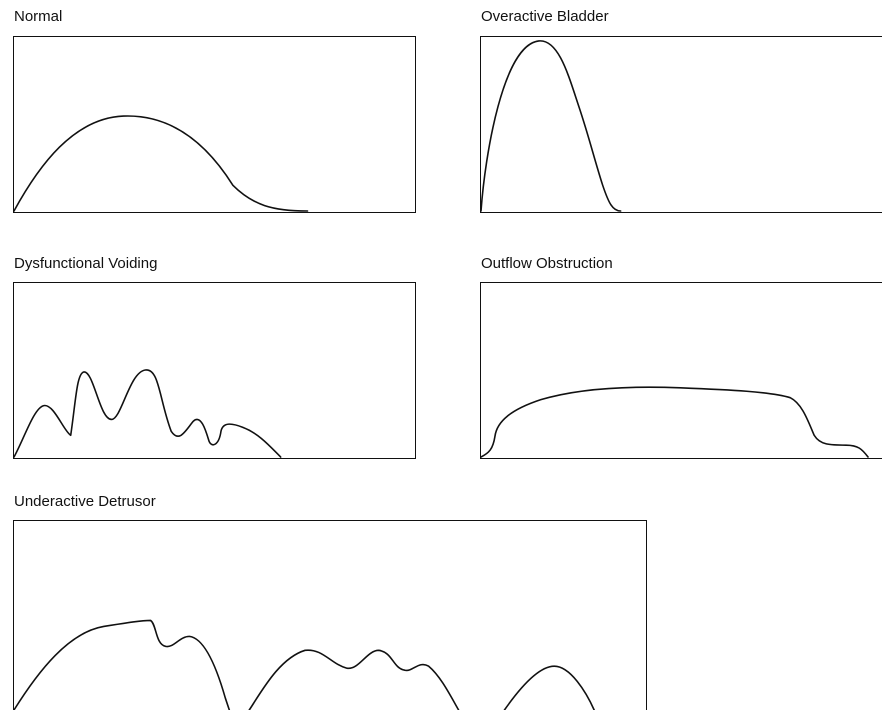  I want to click on flow-curve-underactive-detrusor, so click(304, 664).